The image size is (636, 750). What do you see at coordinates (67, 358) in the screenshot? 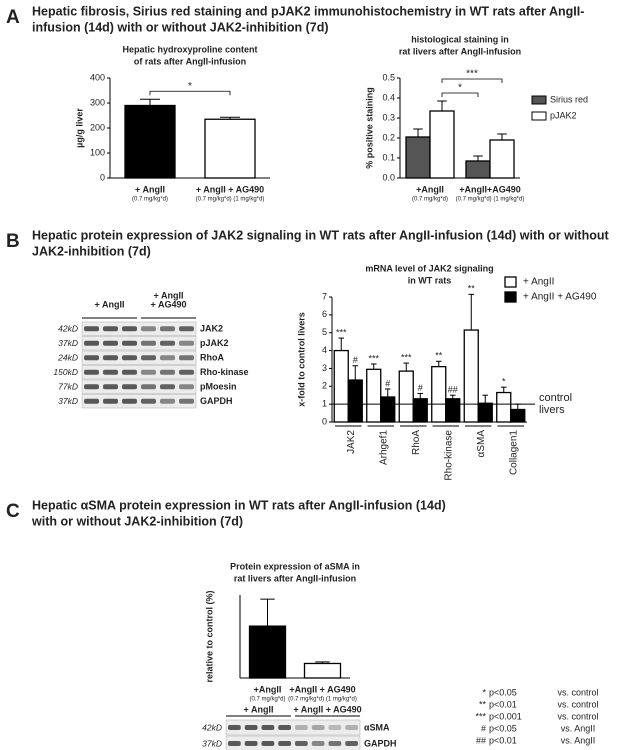
I see `blot-kd: 24kD` at bounding box center [67, 358].